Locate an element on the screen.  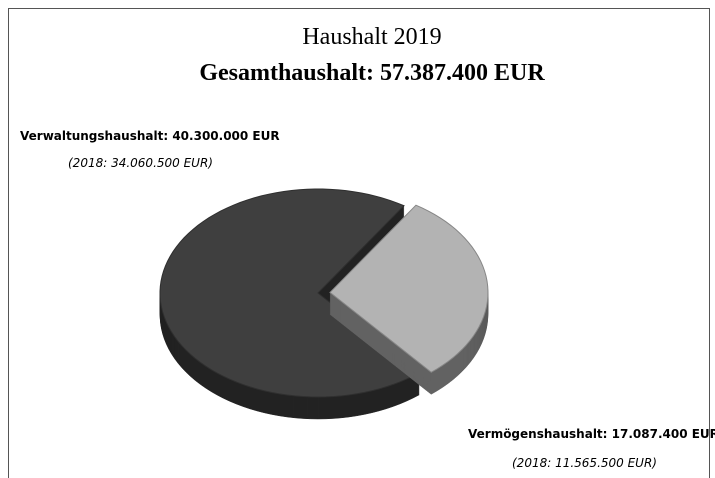
chart-subtitle: Gesamthaushalt: 57.387.400 EUR is located at coordinates (372, 73).